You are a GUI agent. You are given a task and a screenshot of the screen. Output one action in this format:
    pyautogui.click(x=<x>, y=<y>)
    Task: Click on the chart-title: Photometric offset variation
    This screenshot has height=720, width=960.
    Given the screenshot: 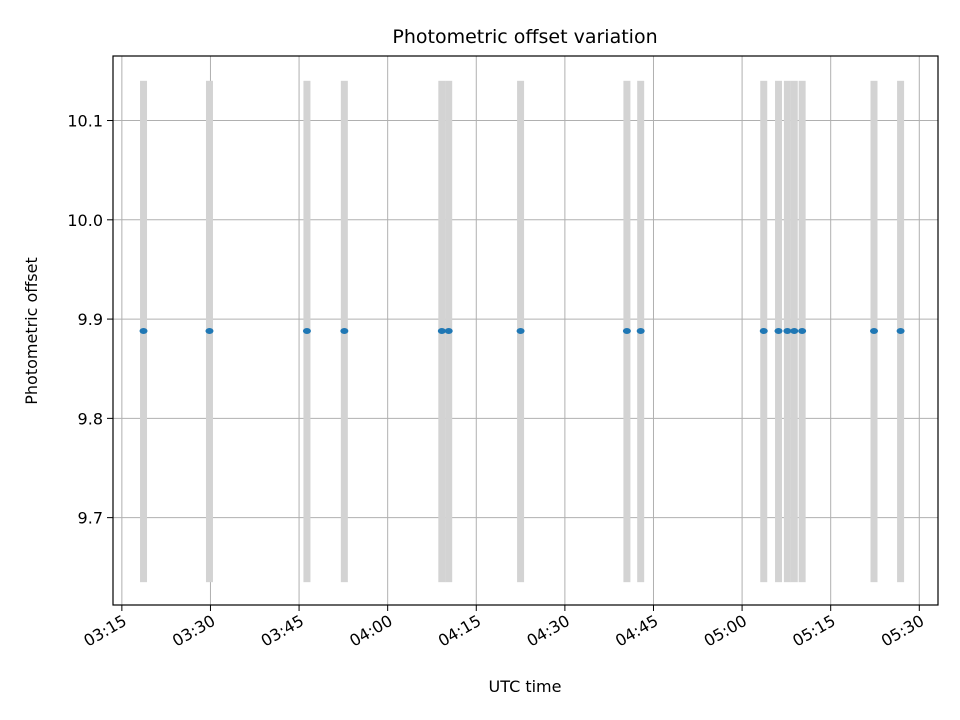 What is the action you would take?
    pyautogui.click(x=524, y=37)
    